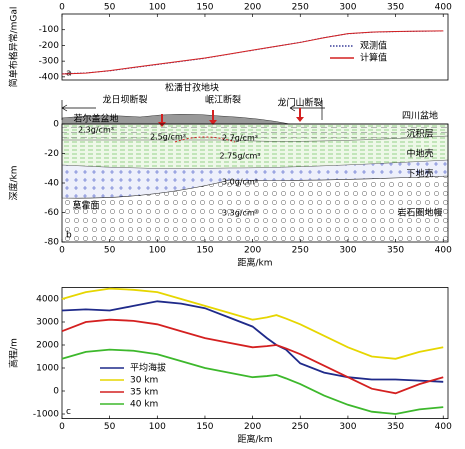 The width and height of the screenshot is (465, 449). Describe the element at coordinates (47, 323) in the screenshot. I see `y-tick-label: 3000` at that location.